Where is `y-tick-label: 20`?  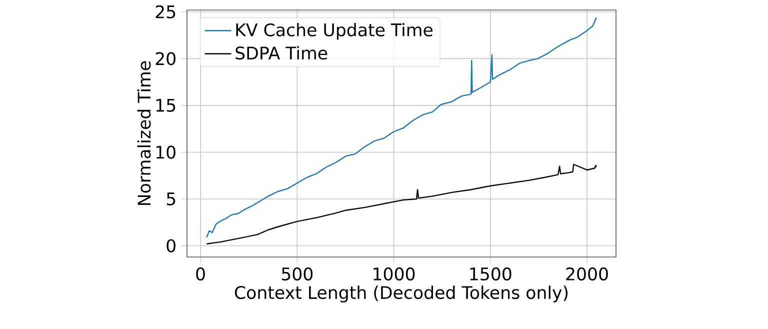
y-tick-label: 20 is located at coordinates (166, 59).